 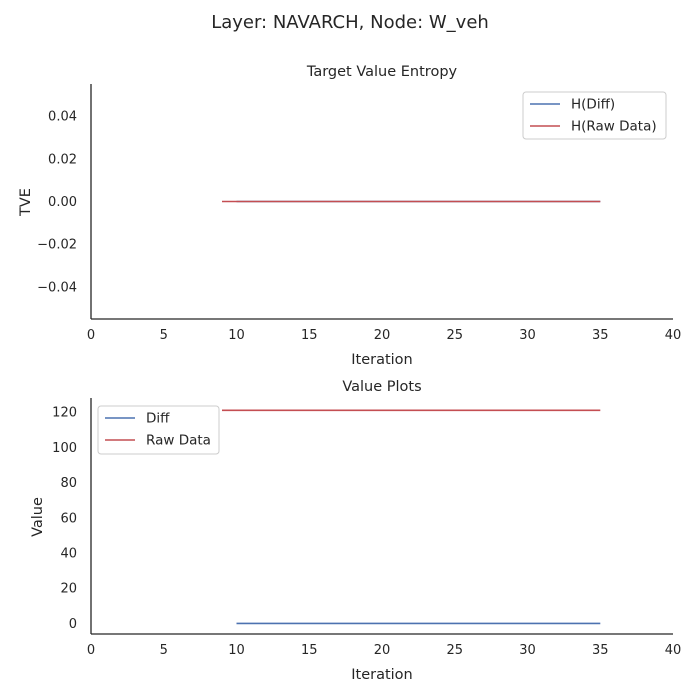 I want to click on y-tick-label: 60, so click(x=68, y=518).